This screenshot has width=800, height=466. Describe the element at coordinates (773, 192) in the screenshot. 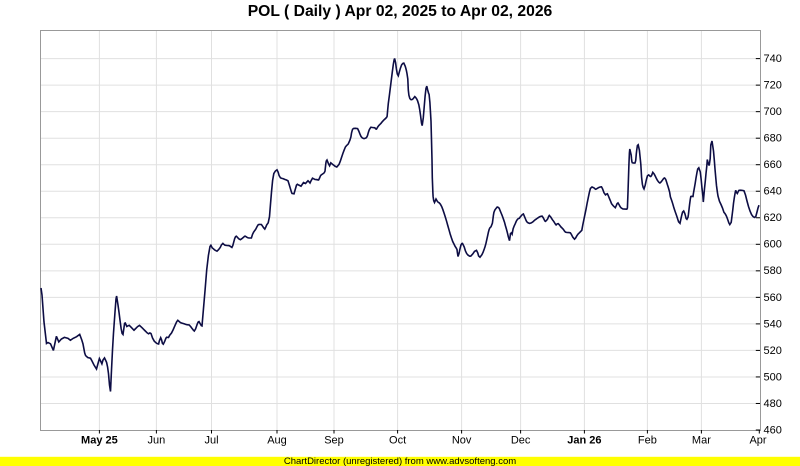

I see `svg-text: 640` at that location.